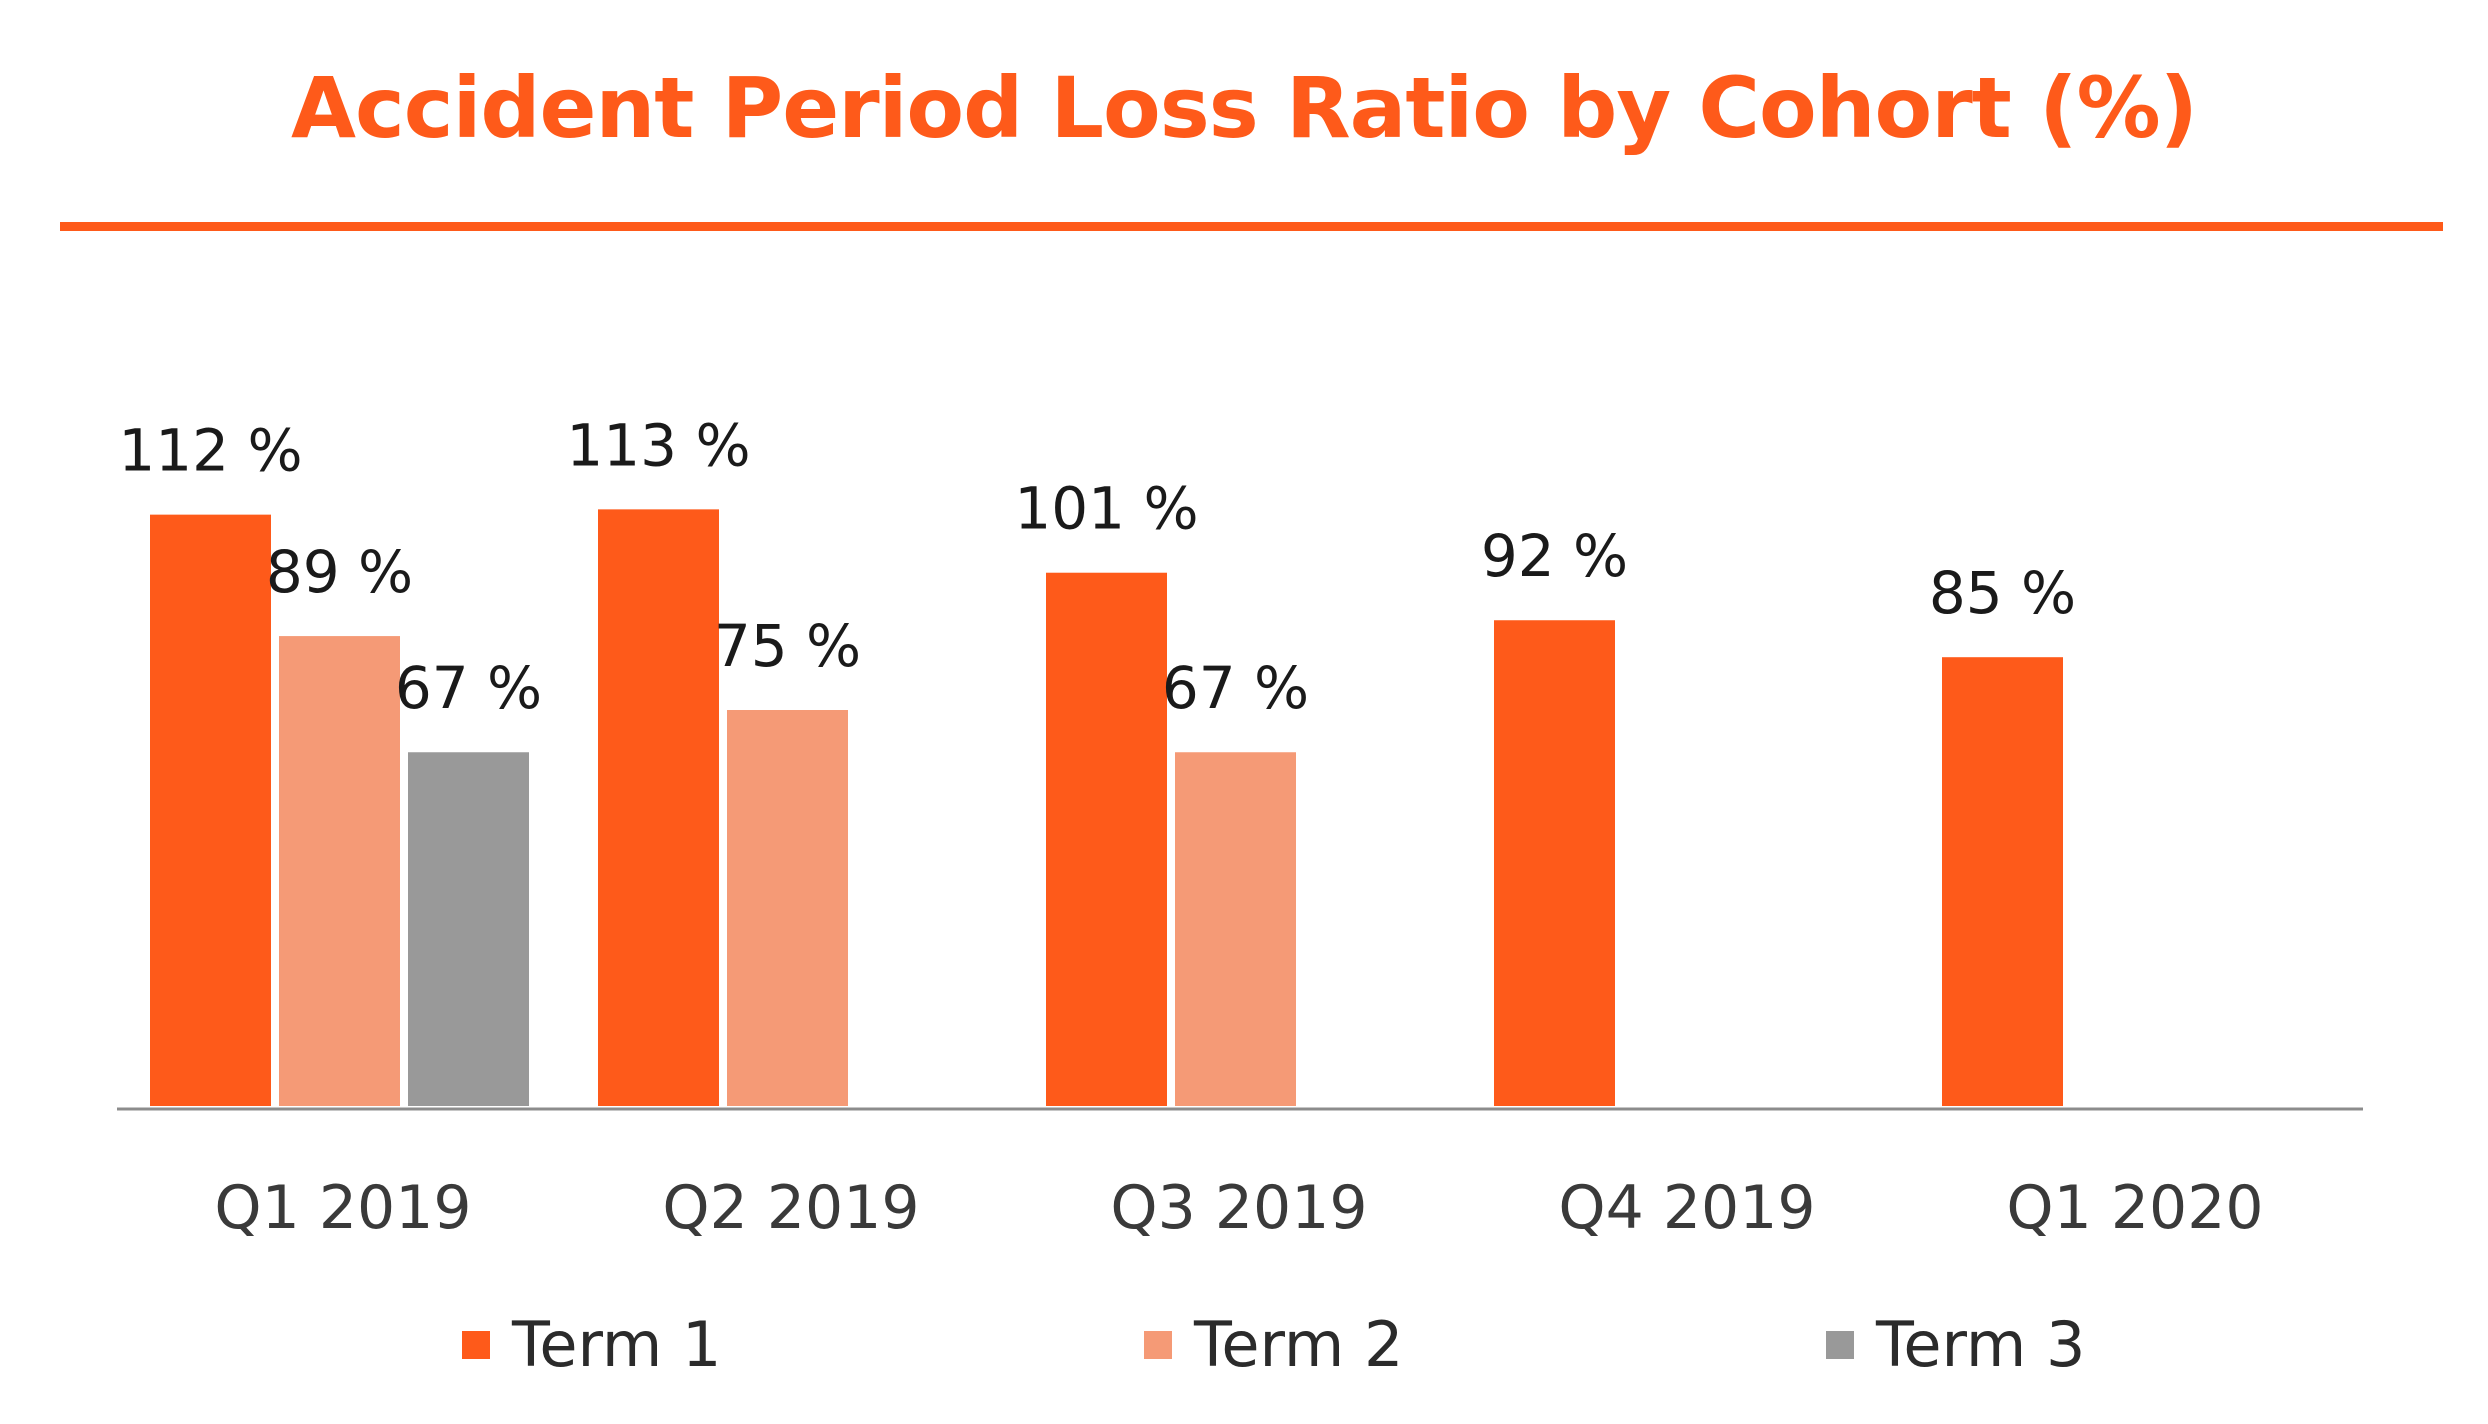 The image size is (2488, 1424). What do you see at coordinates (790, 1208) in the screenshot?
I see `x-tick-label-q2-2019: Q2 2019` at bounding box center [790, 1208].